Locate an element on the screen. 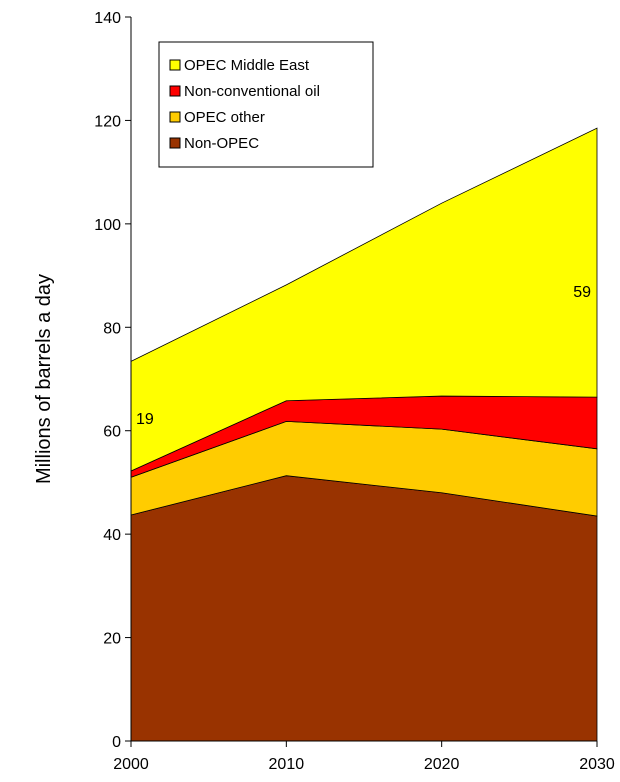 This screenshot has height=782, width=620. legend-box is located at coordinates (266, 104).